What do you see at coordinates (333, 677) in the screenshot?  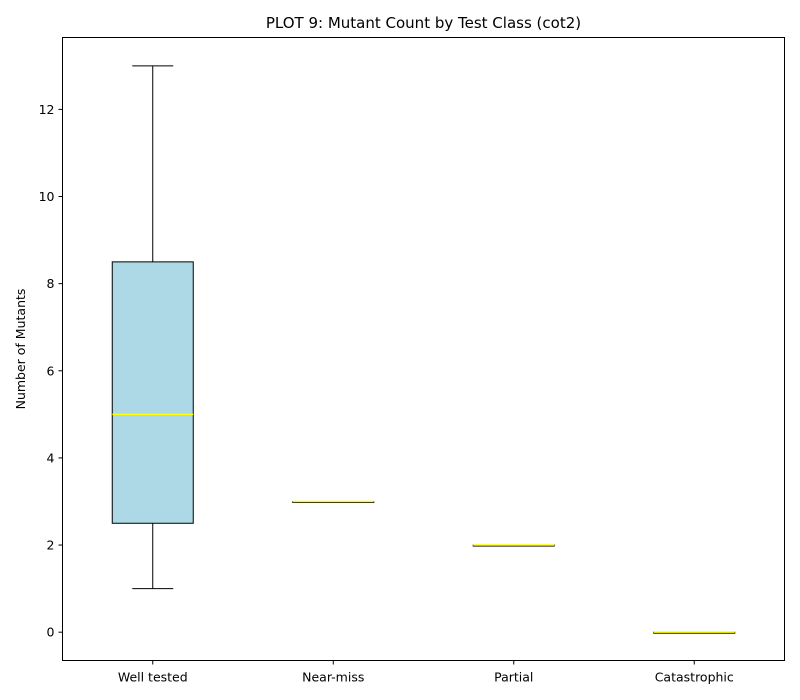 I see `x-tick-label: Near-miss` at bounding box center [333, 677].